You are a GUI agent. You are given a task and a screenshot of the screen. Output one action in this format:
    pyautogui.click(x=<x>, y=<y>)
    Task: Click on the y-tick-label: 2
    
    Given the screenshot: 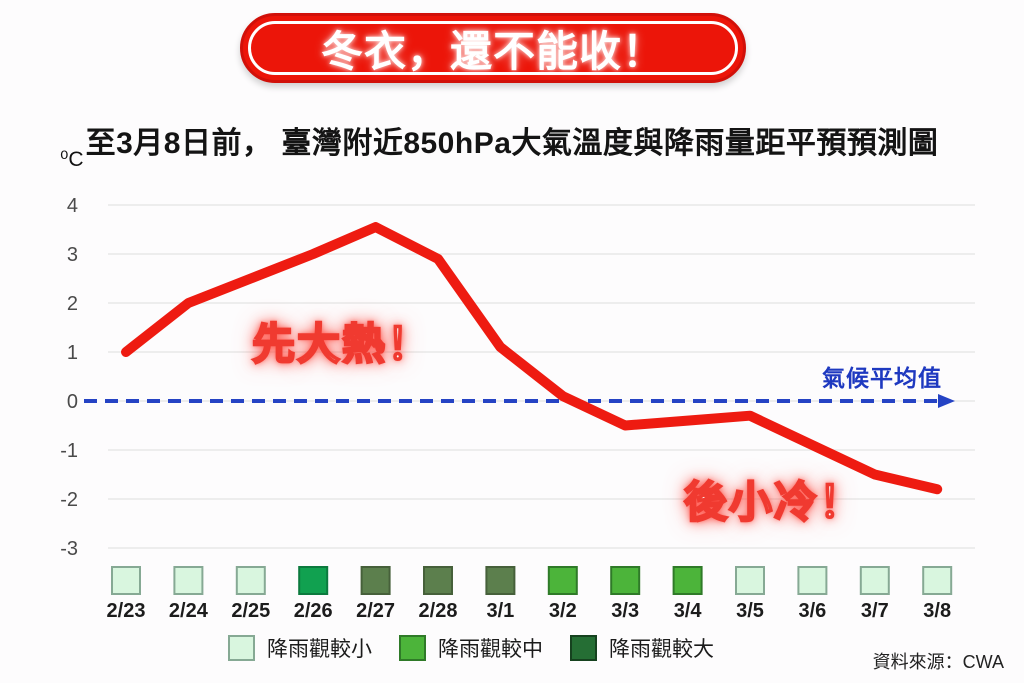 What is the action you would take?
    pyautogui.click(x=72, y=304)
    